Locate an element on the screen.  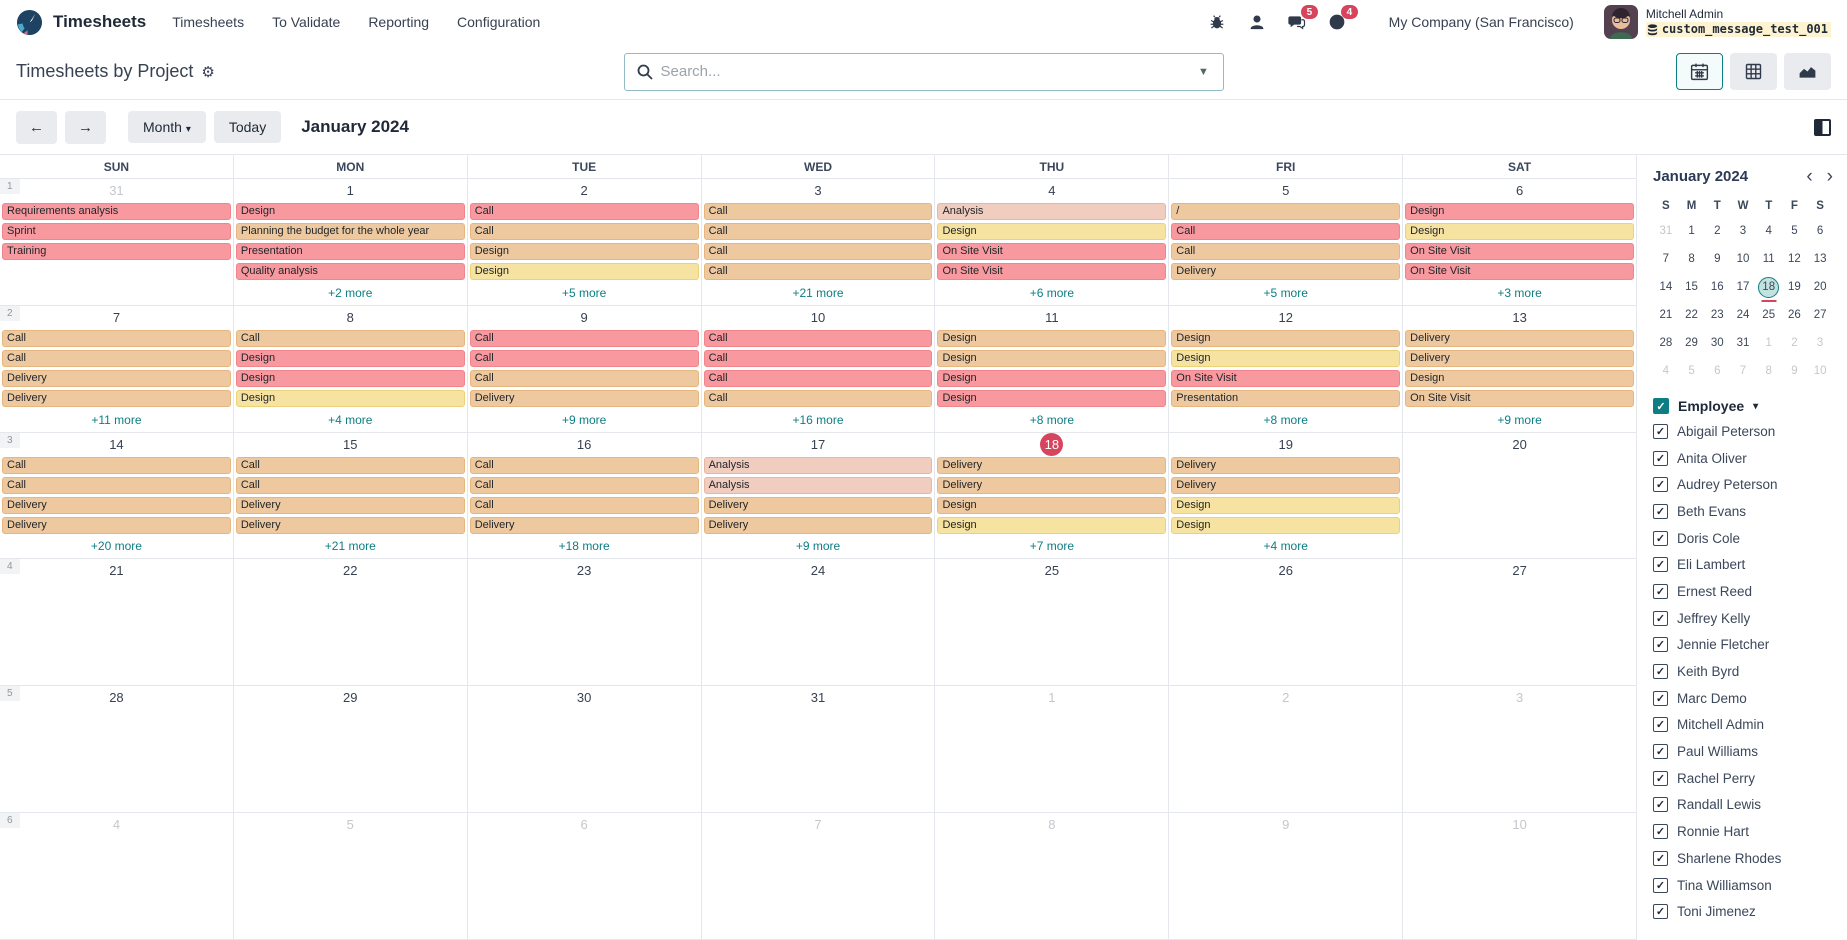
mini-calendar-day: 23 is located at coordinates (1717, 315).